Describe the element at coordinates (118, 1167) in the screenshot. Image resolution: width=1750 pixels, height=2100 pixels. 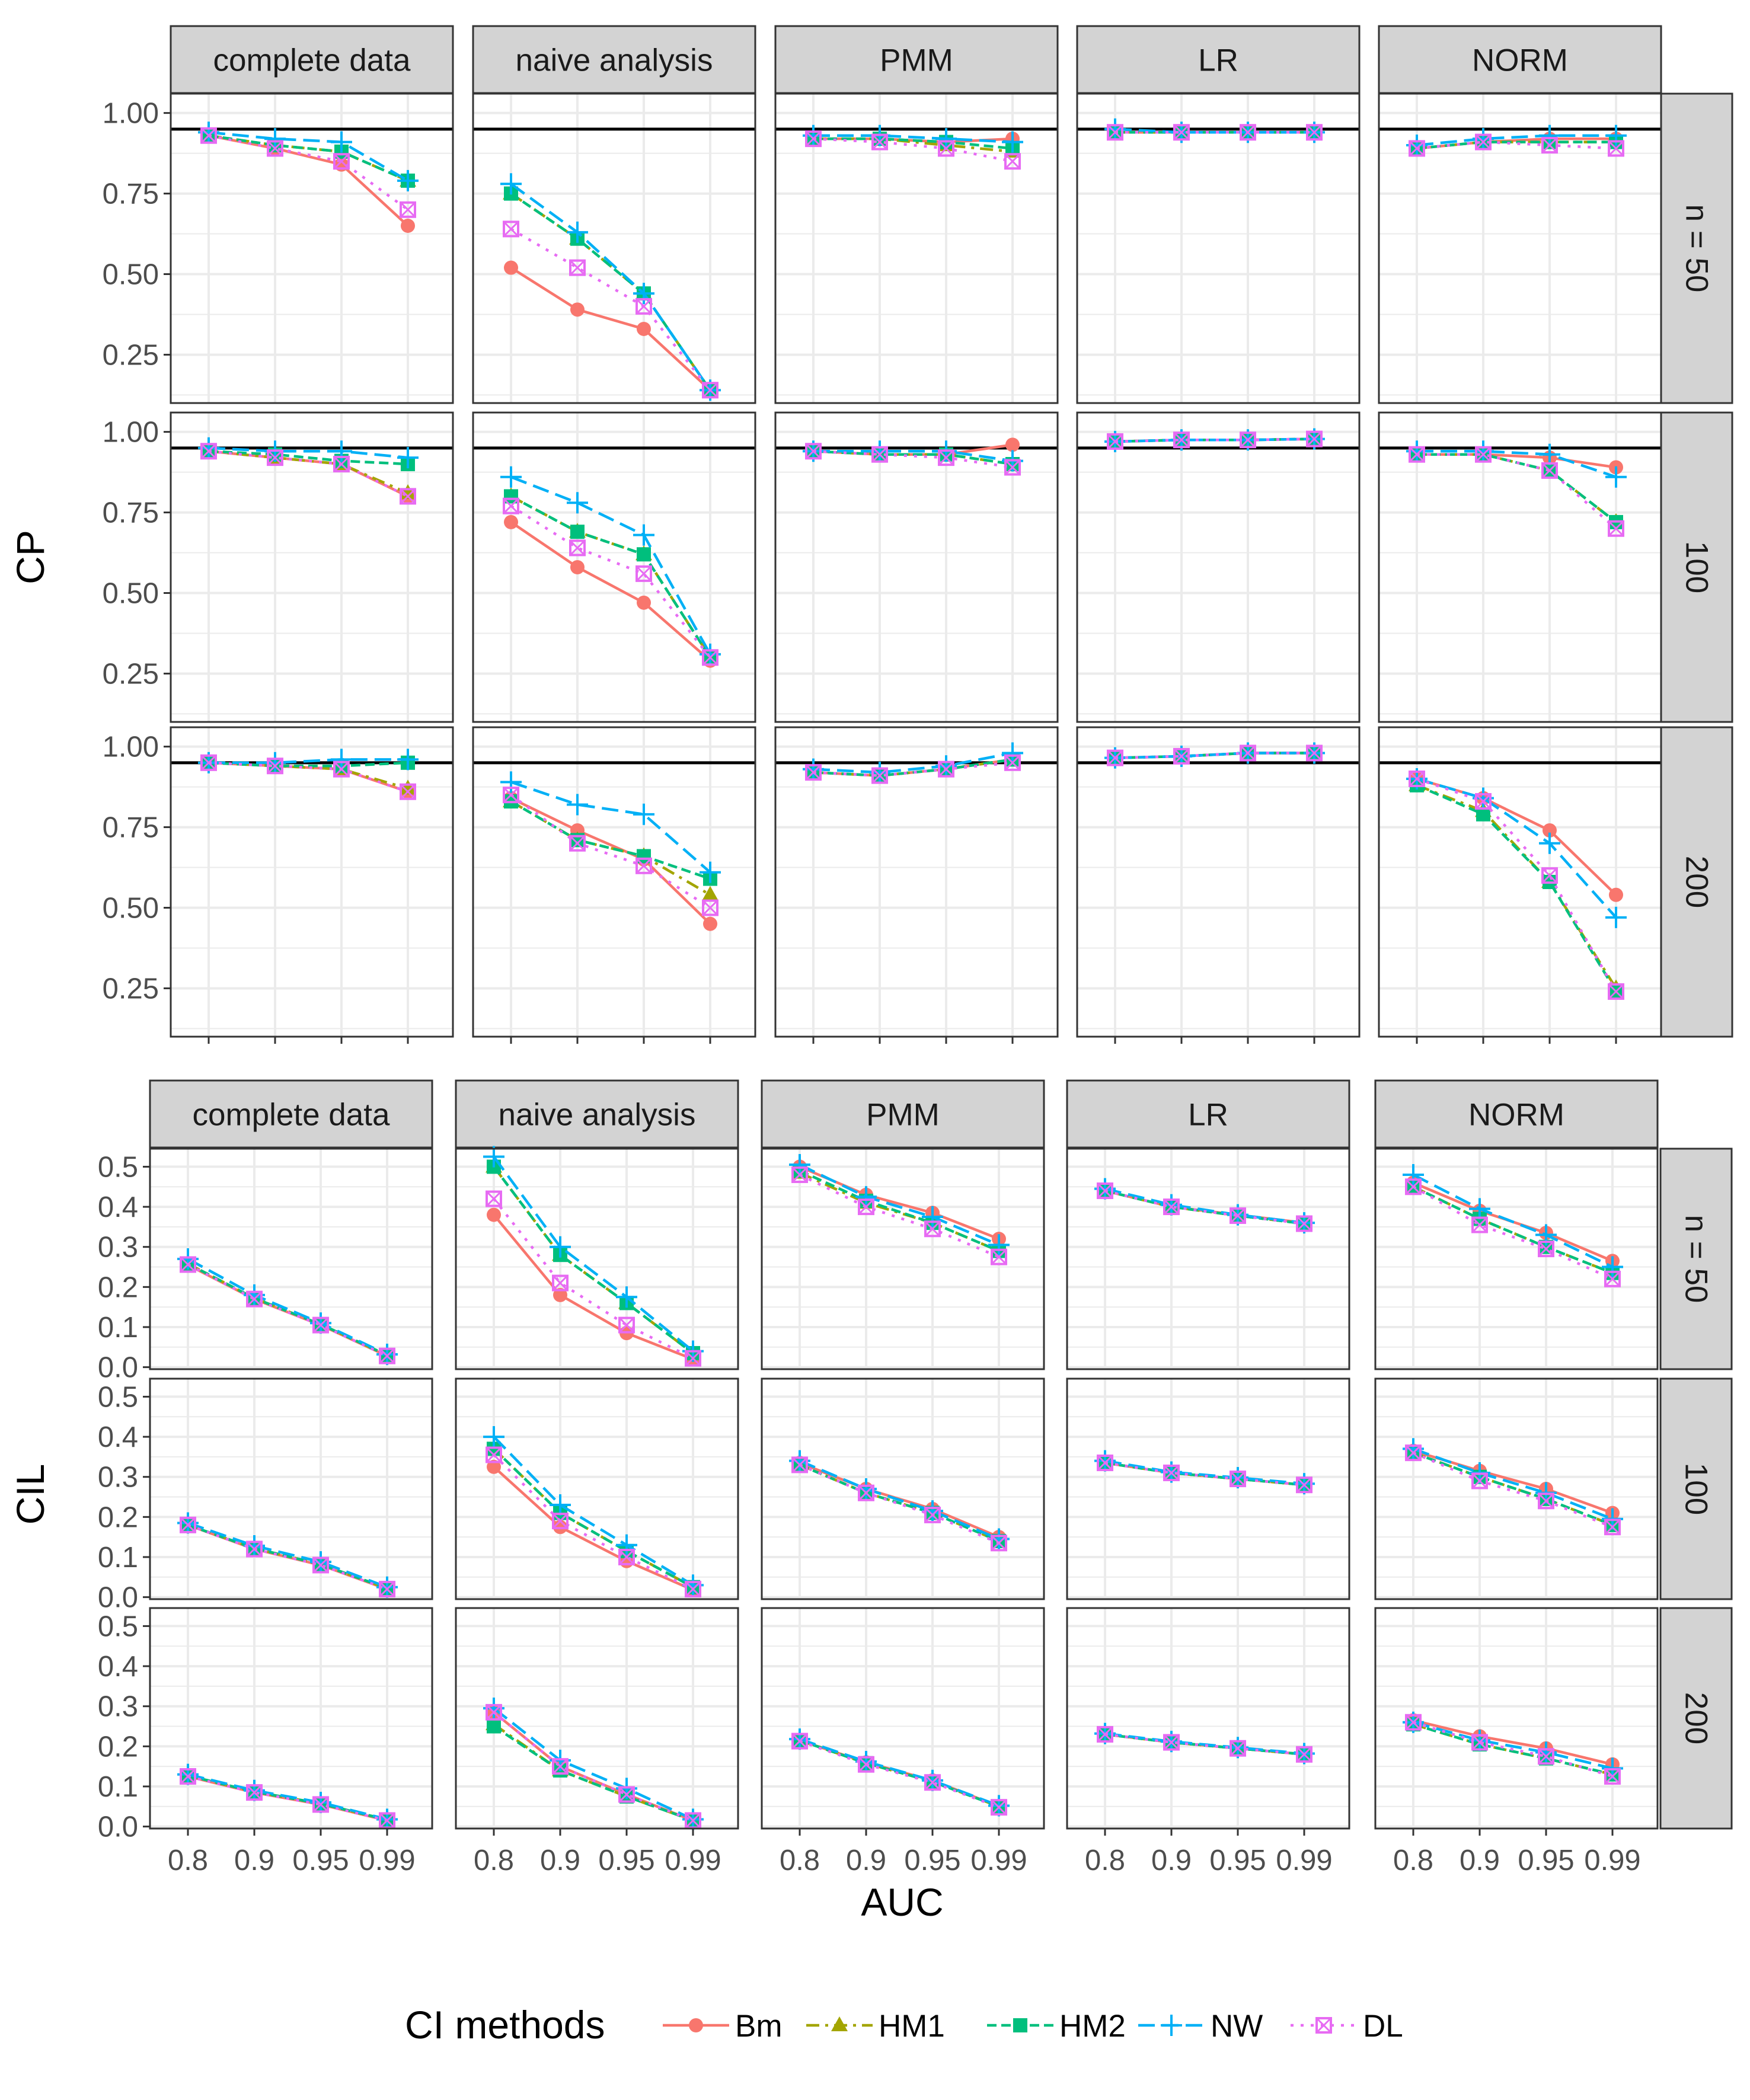
I see `cil-ytick-label-n-50-0-5: 0.5` at that location.